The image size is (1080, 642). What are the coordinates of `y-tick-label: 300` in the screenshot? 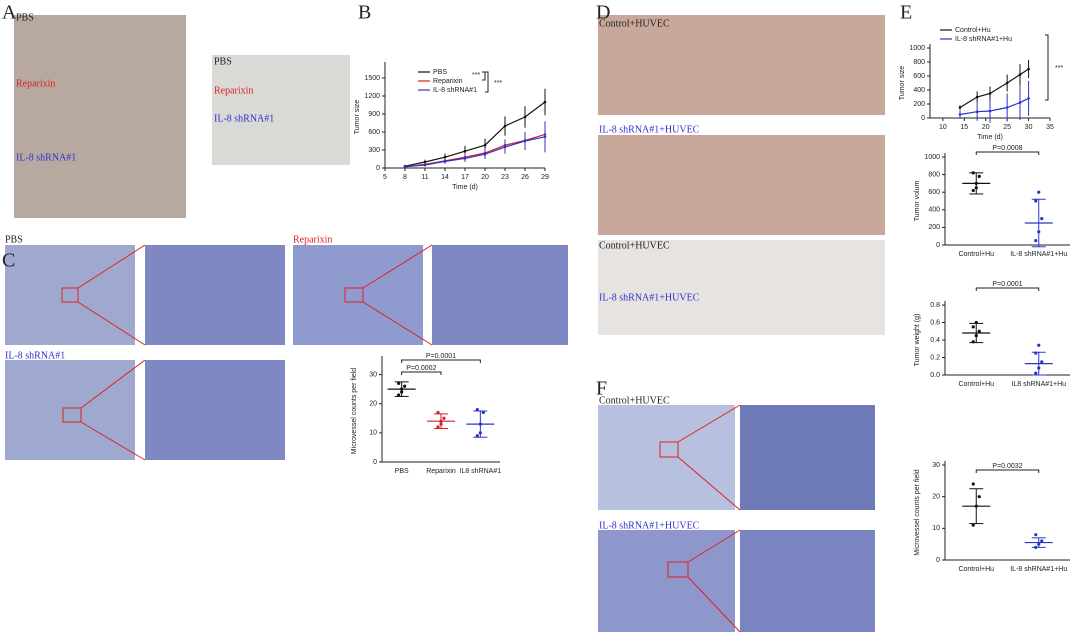 It's located at (374, 150).